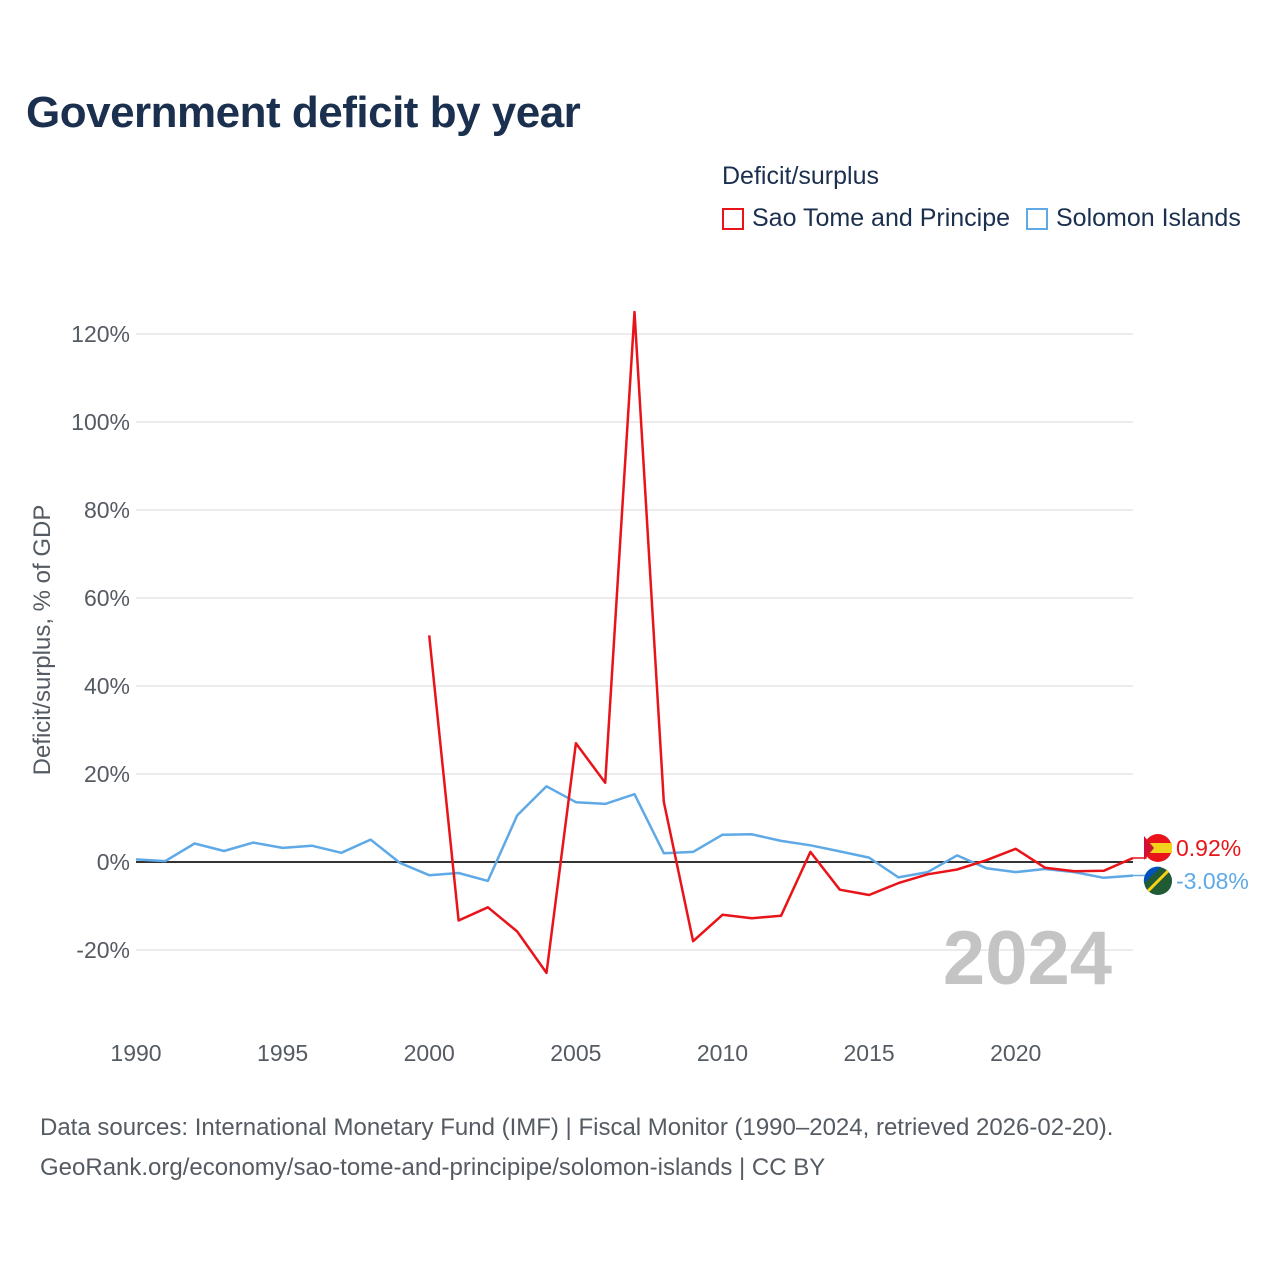 This screenshot has height=1280, width=1280. I want to click on flag-band, so click(1158, 881).